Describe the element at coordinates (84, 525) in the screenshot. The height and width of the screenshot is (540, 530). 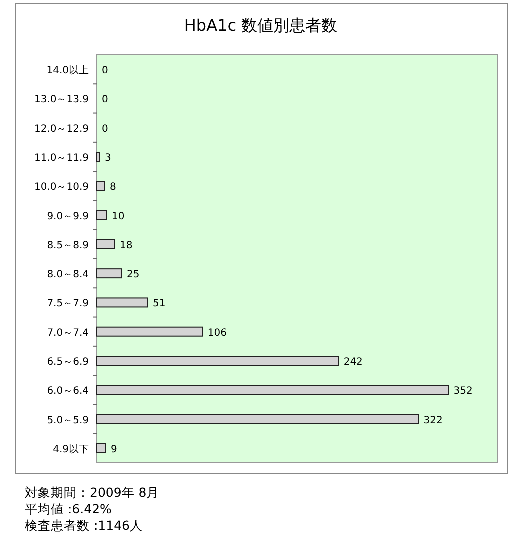
I see `text: 検査患者数 :1146人` at that location.